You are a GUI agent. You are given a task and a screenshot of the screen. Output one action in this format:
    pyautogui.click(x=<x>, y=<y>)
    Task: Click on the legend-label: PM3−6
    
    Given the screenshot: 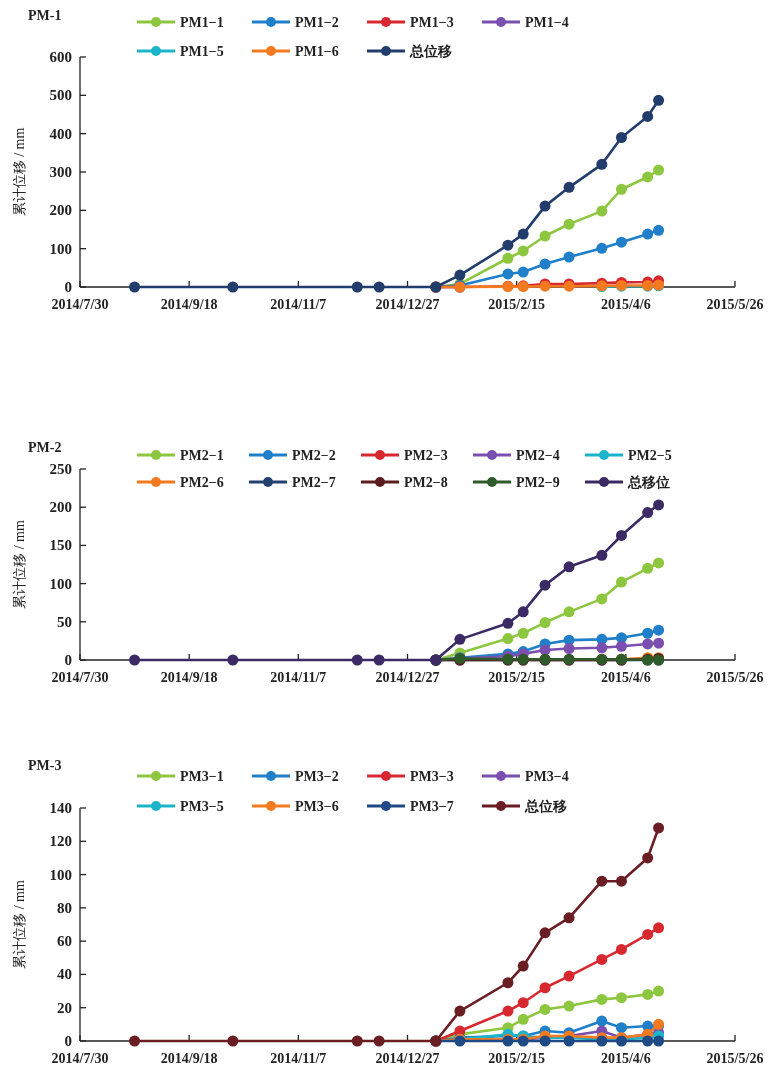 What is the action you would take?
    pyautogui.click(x=317, y=806)
    